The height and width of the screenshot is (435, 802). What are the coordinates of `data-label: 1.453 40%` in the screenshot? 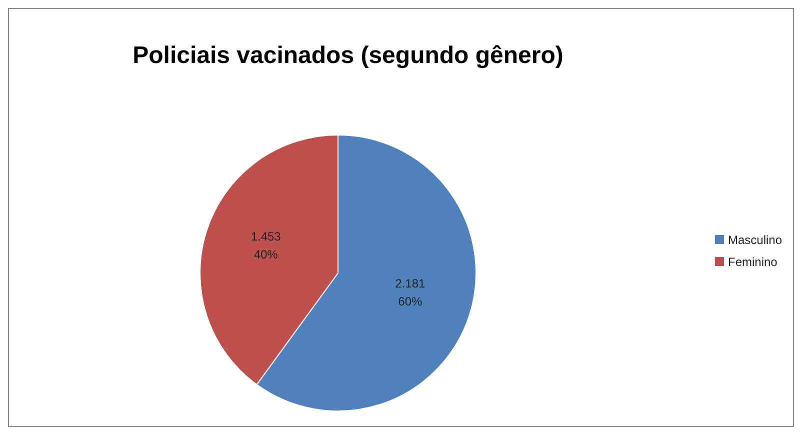 It's located at (266, 246).